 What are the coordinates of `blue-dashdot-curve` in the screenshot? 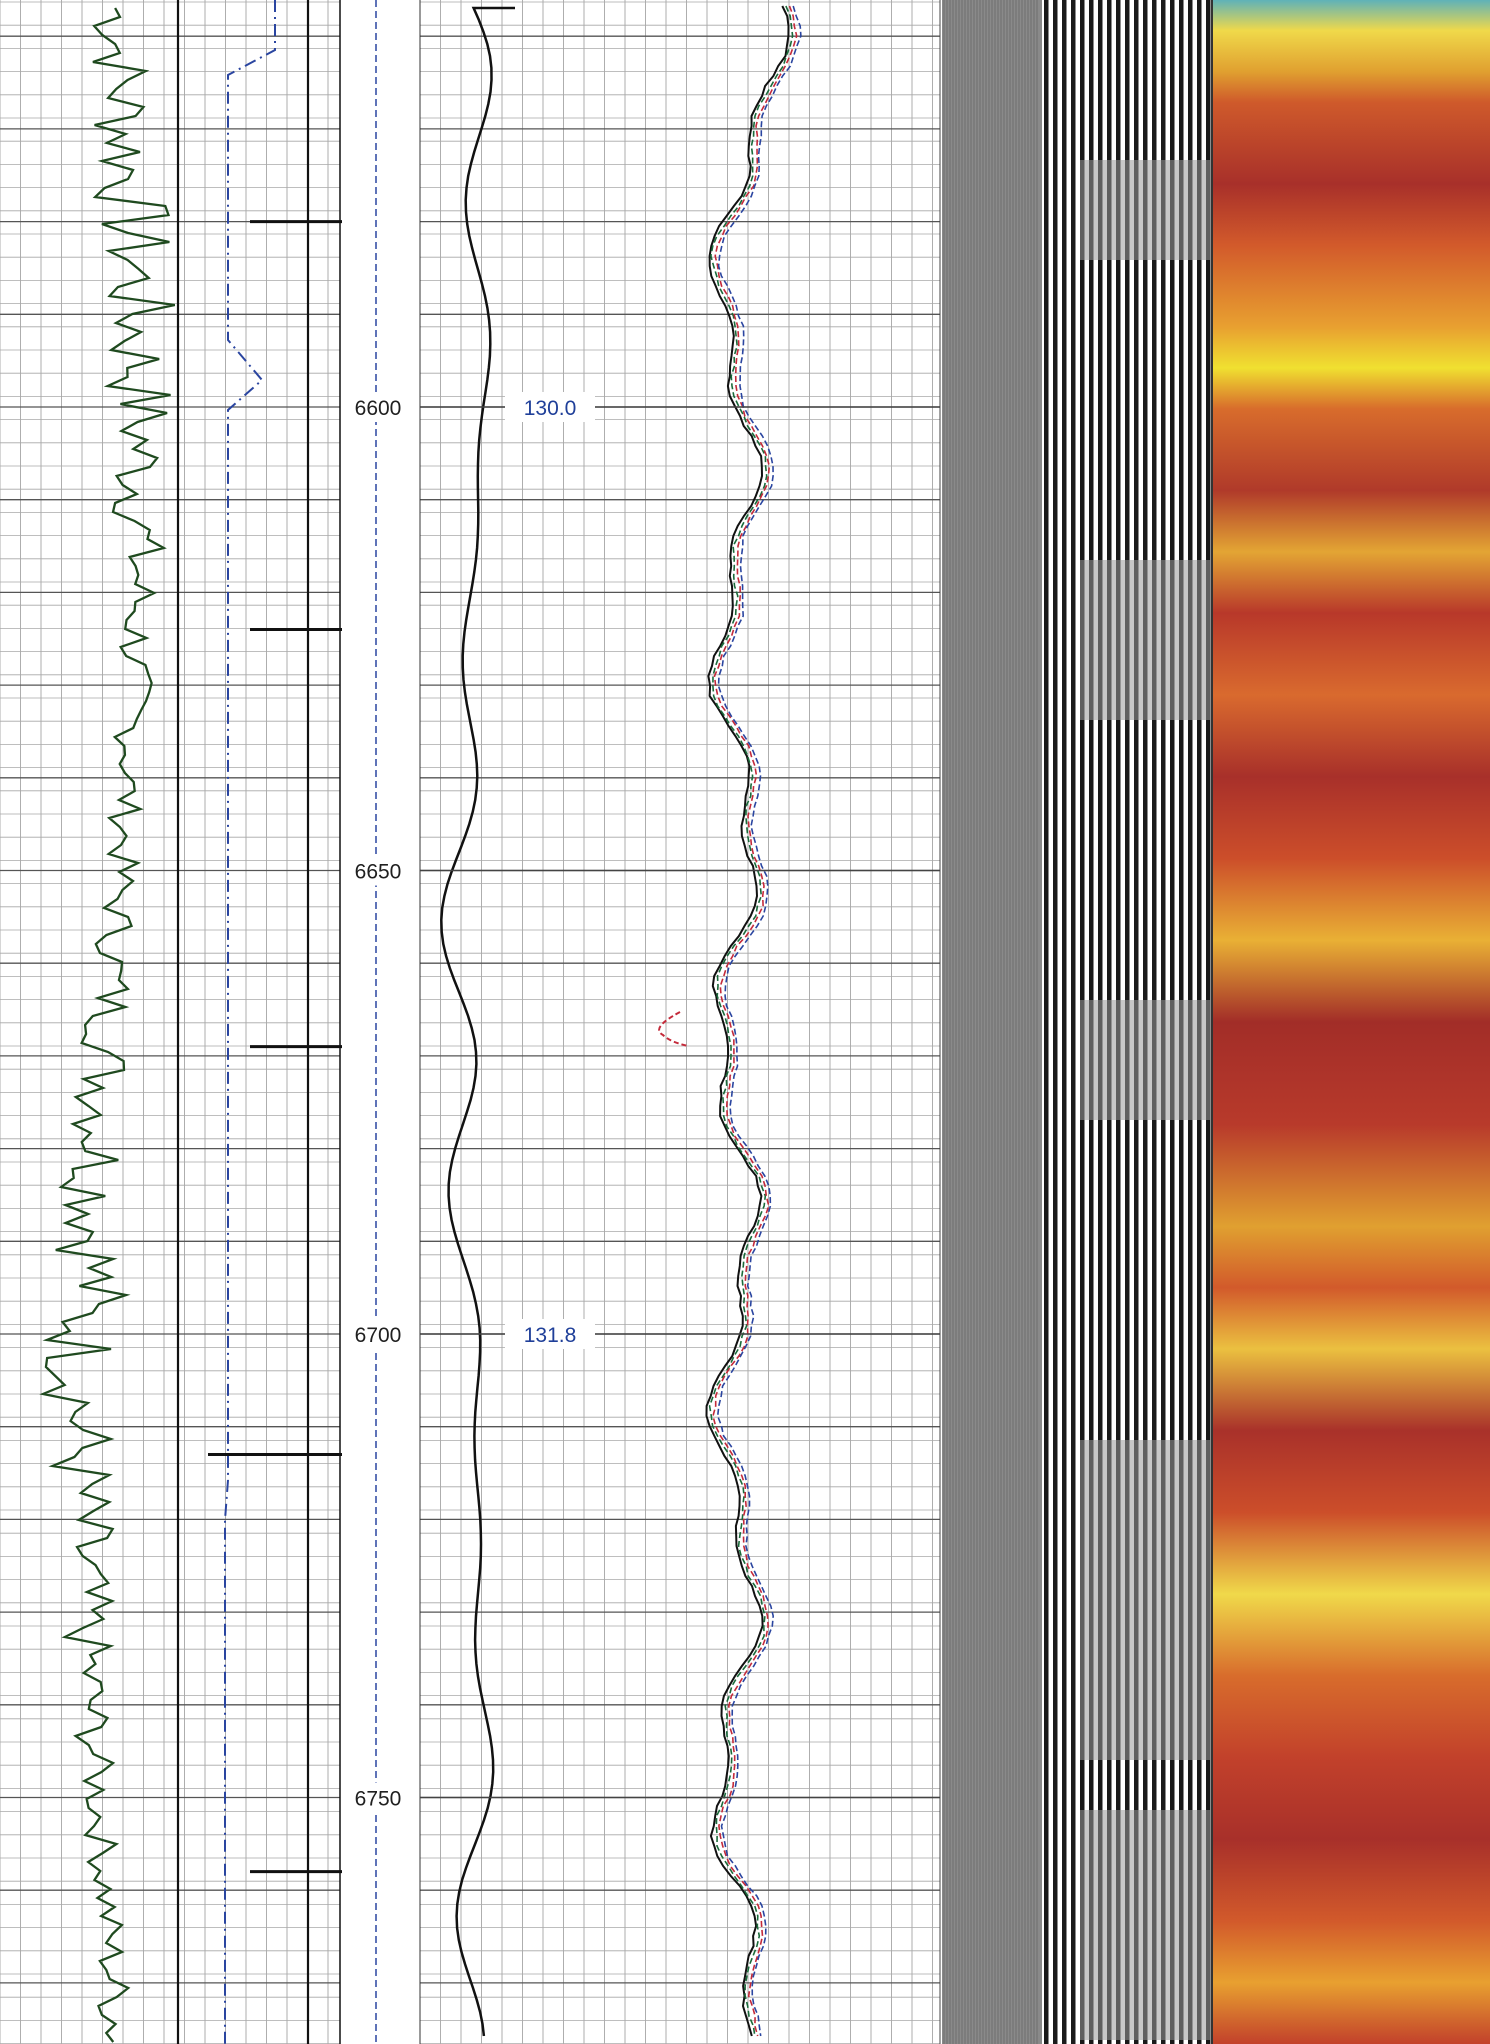 It's located at (250, 1022).